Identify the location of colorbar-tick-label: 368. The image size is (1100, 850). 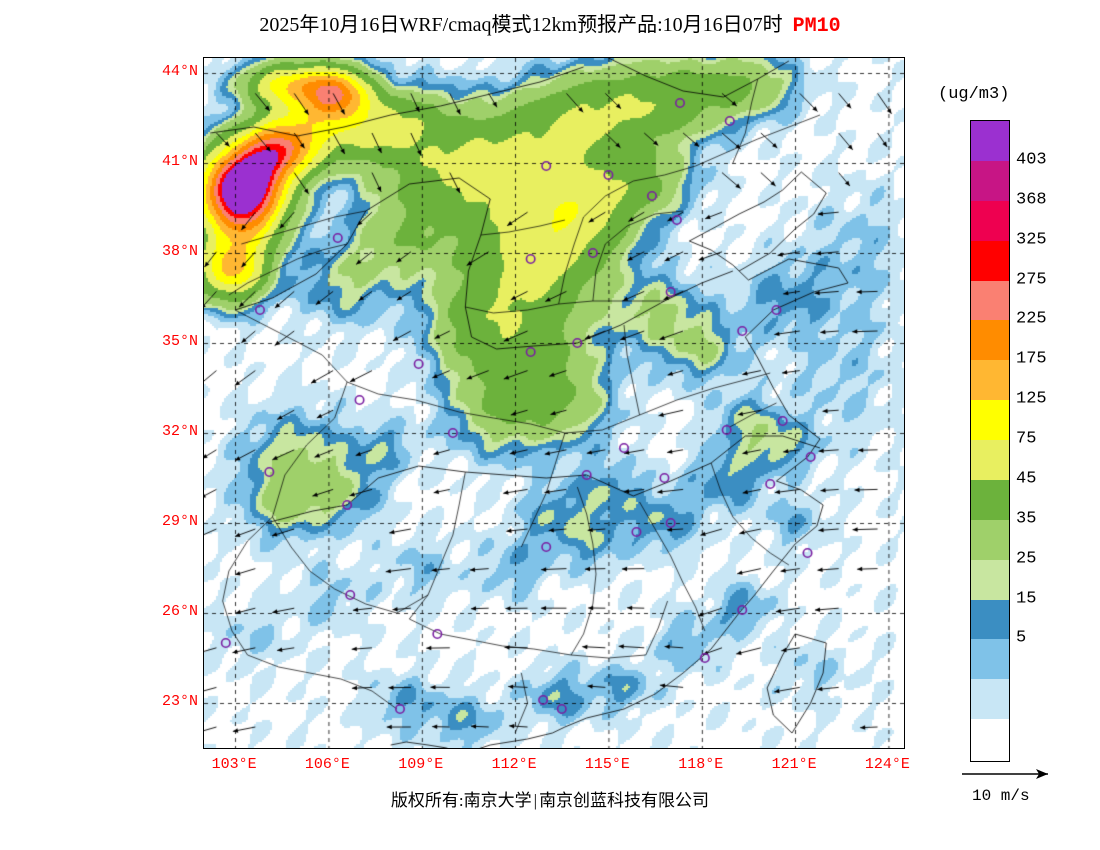
(1031, 200).